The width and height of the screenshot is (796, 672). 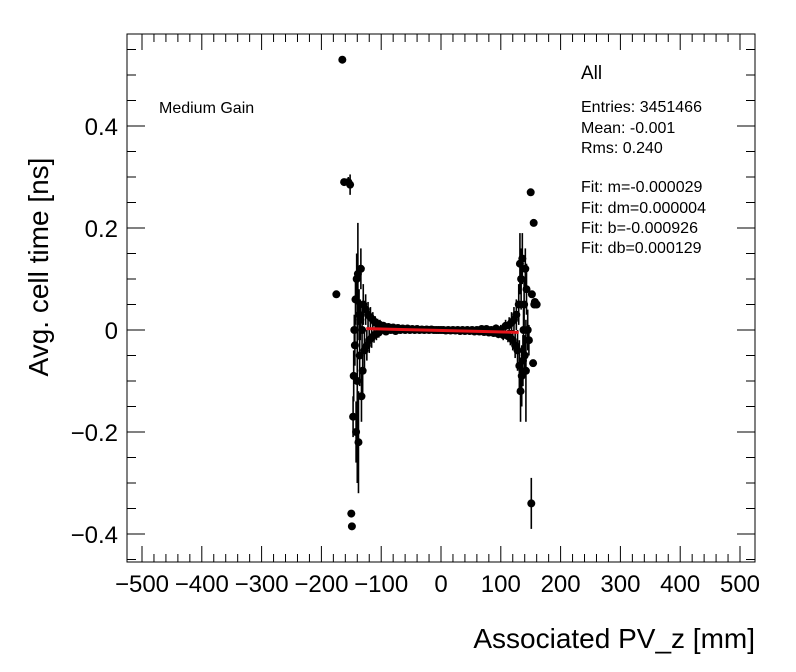 What do you see at coordinates (614, 638) in the screenshot?
I see `x-axis-title: Associated PV_z [mm]` at bounding box center [614, 638].